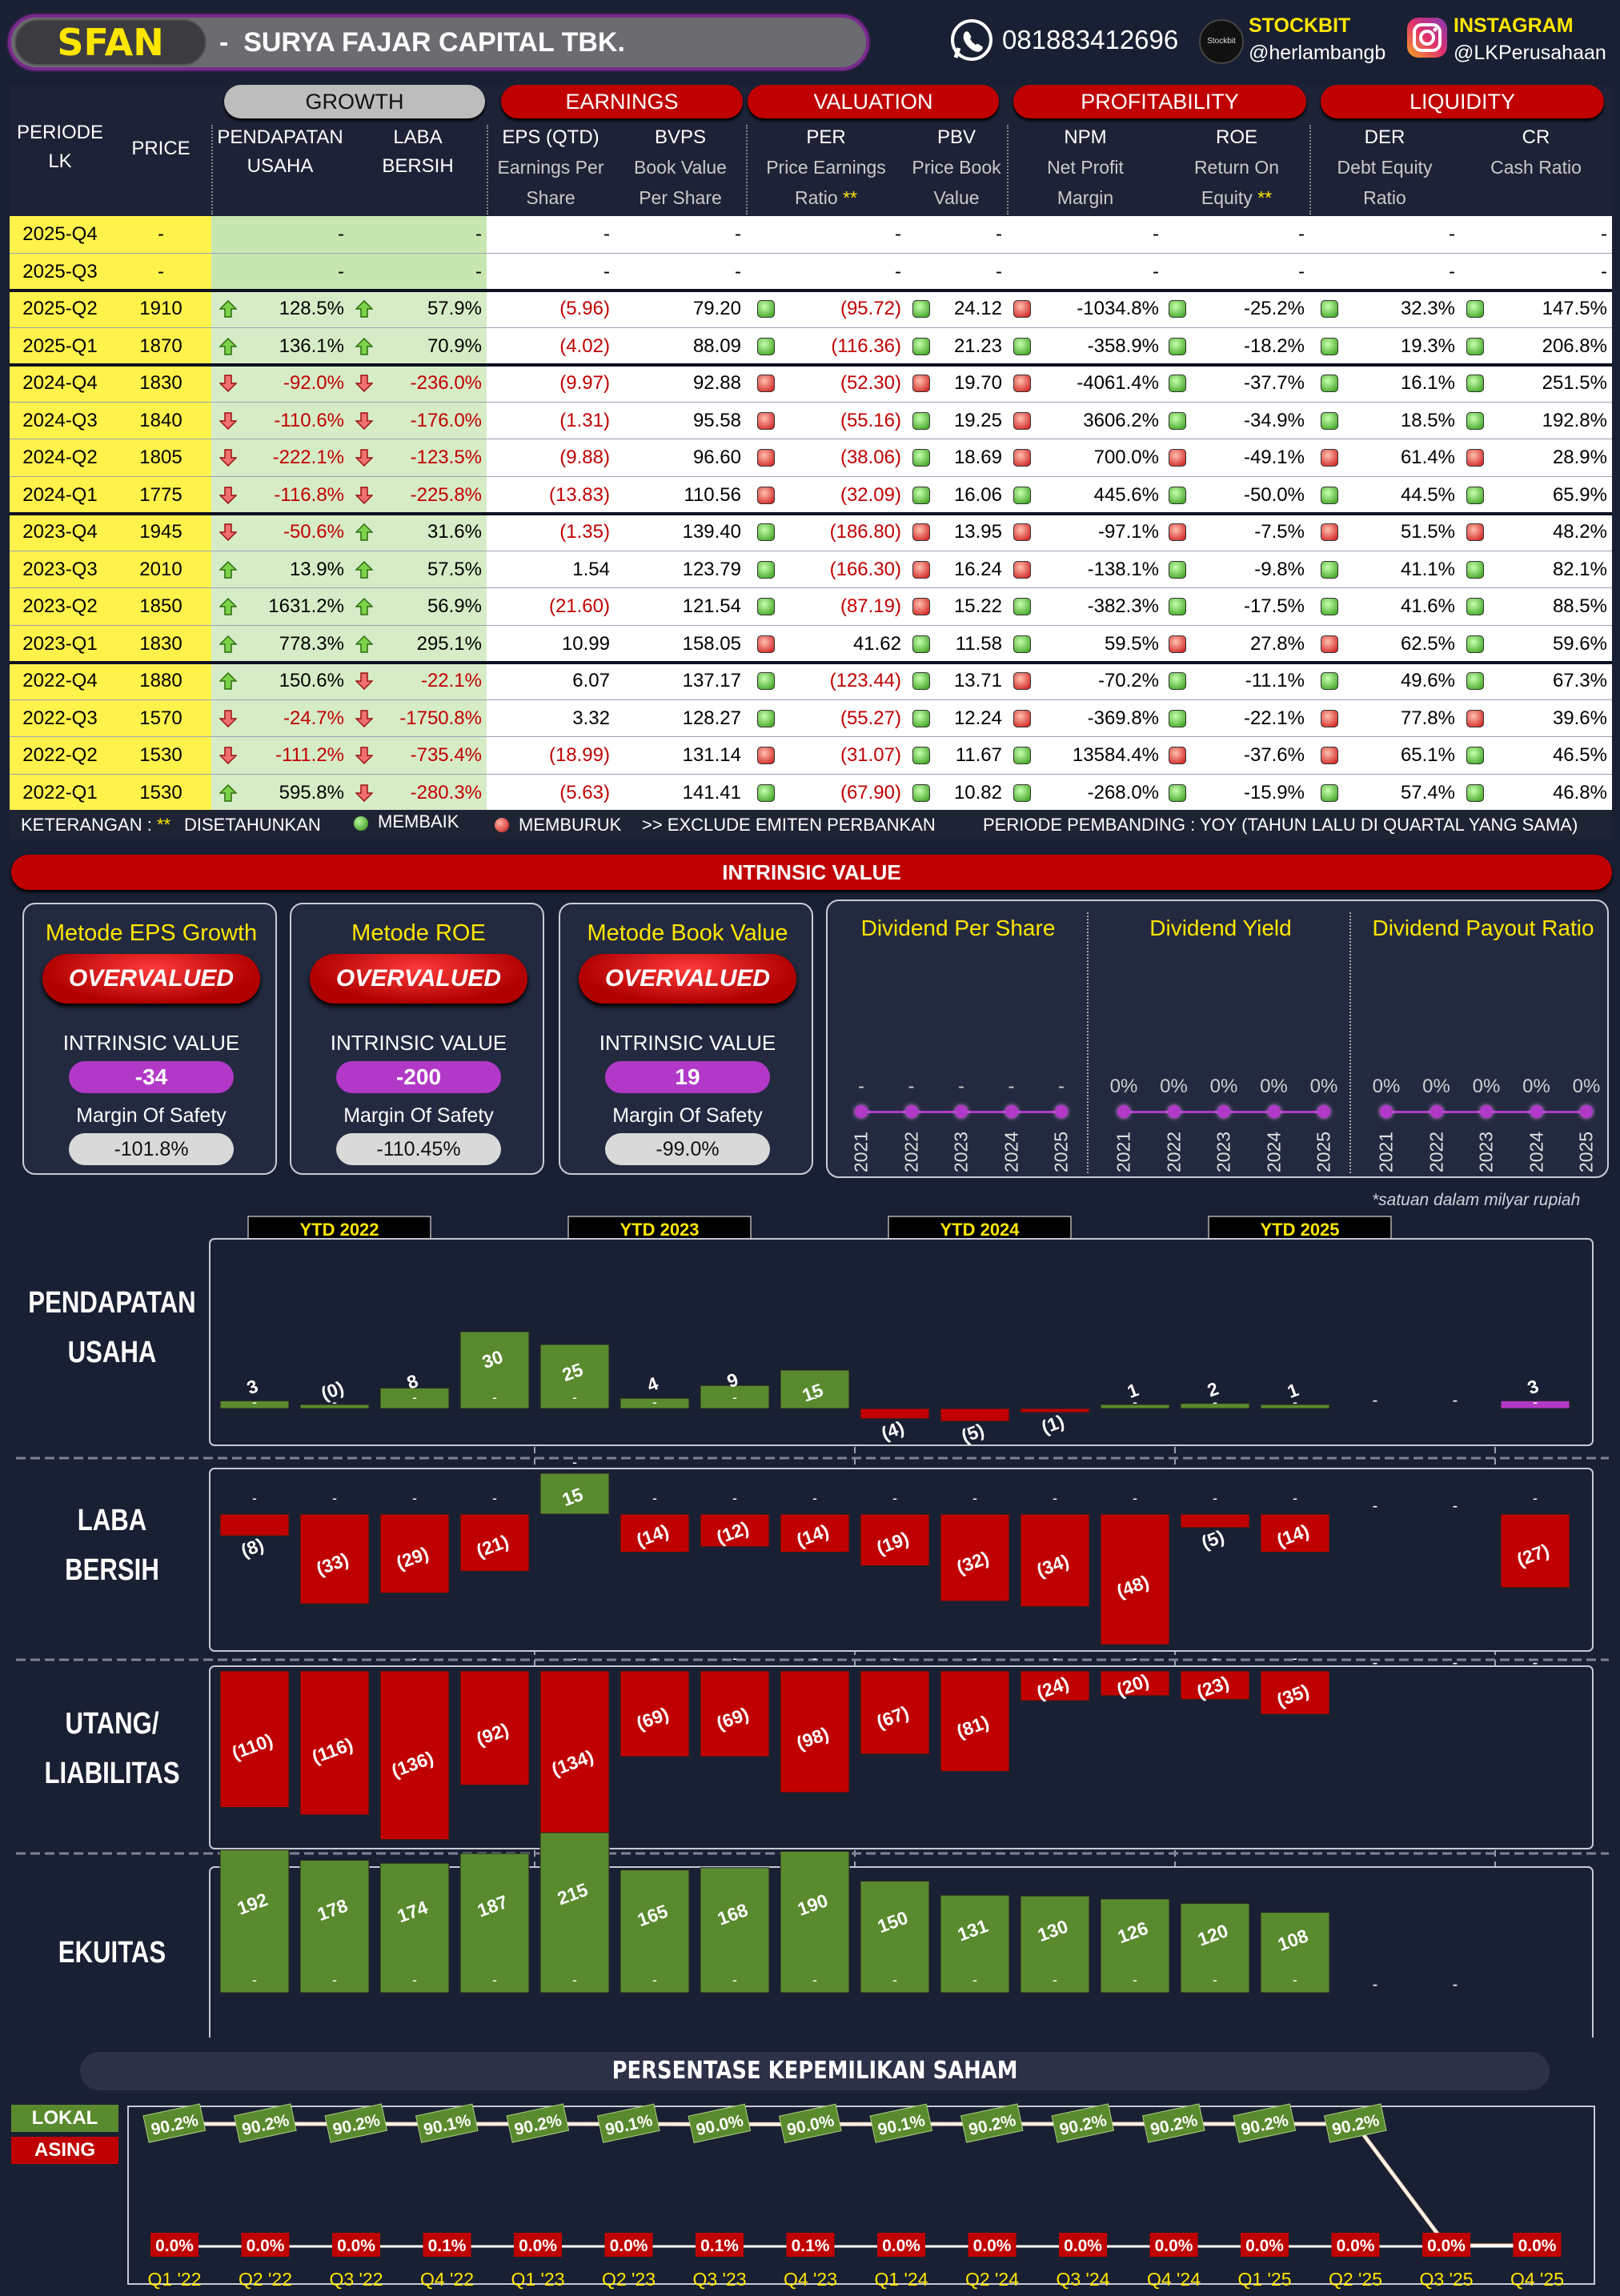 The width and height of the screenshot is (1620, 2296). Describe the element at coordinates (418, 607) in the screenshot. I see `netprofit-growth-cell: 56.9%` at that location.